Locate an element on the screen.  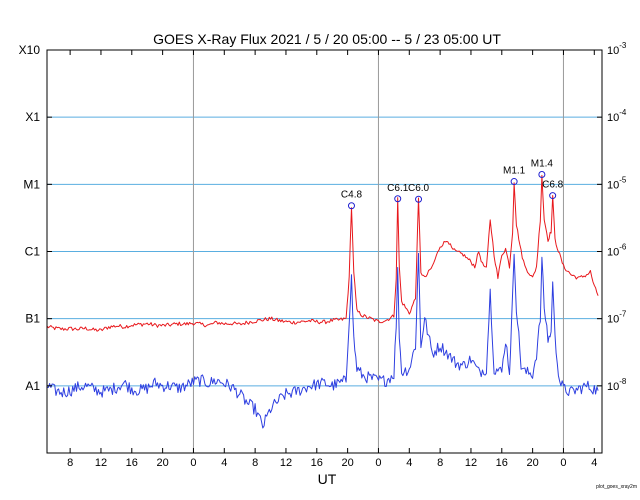
y-power-label: 10-4 is located at coordinates (617, 116).